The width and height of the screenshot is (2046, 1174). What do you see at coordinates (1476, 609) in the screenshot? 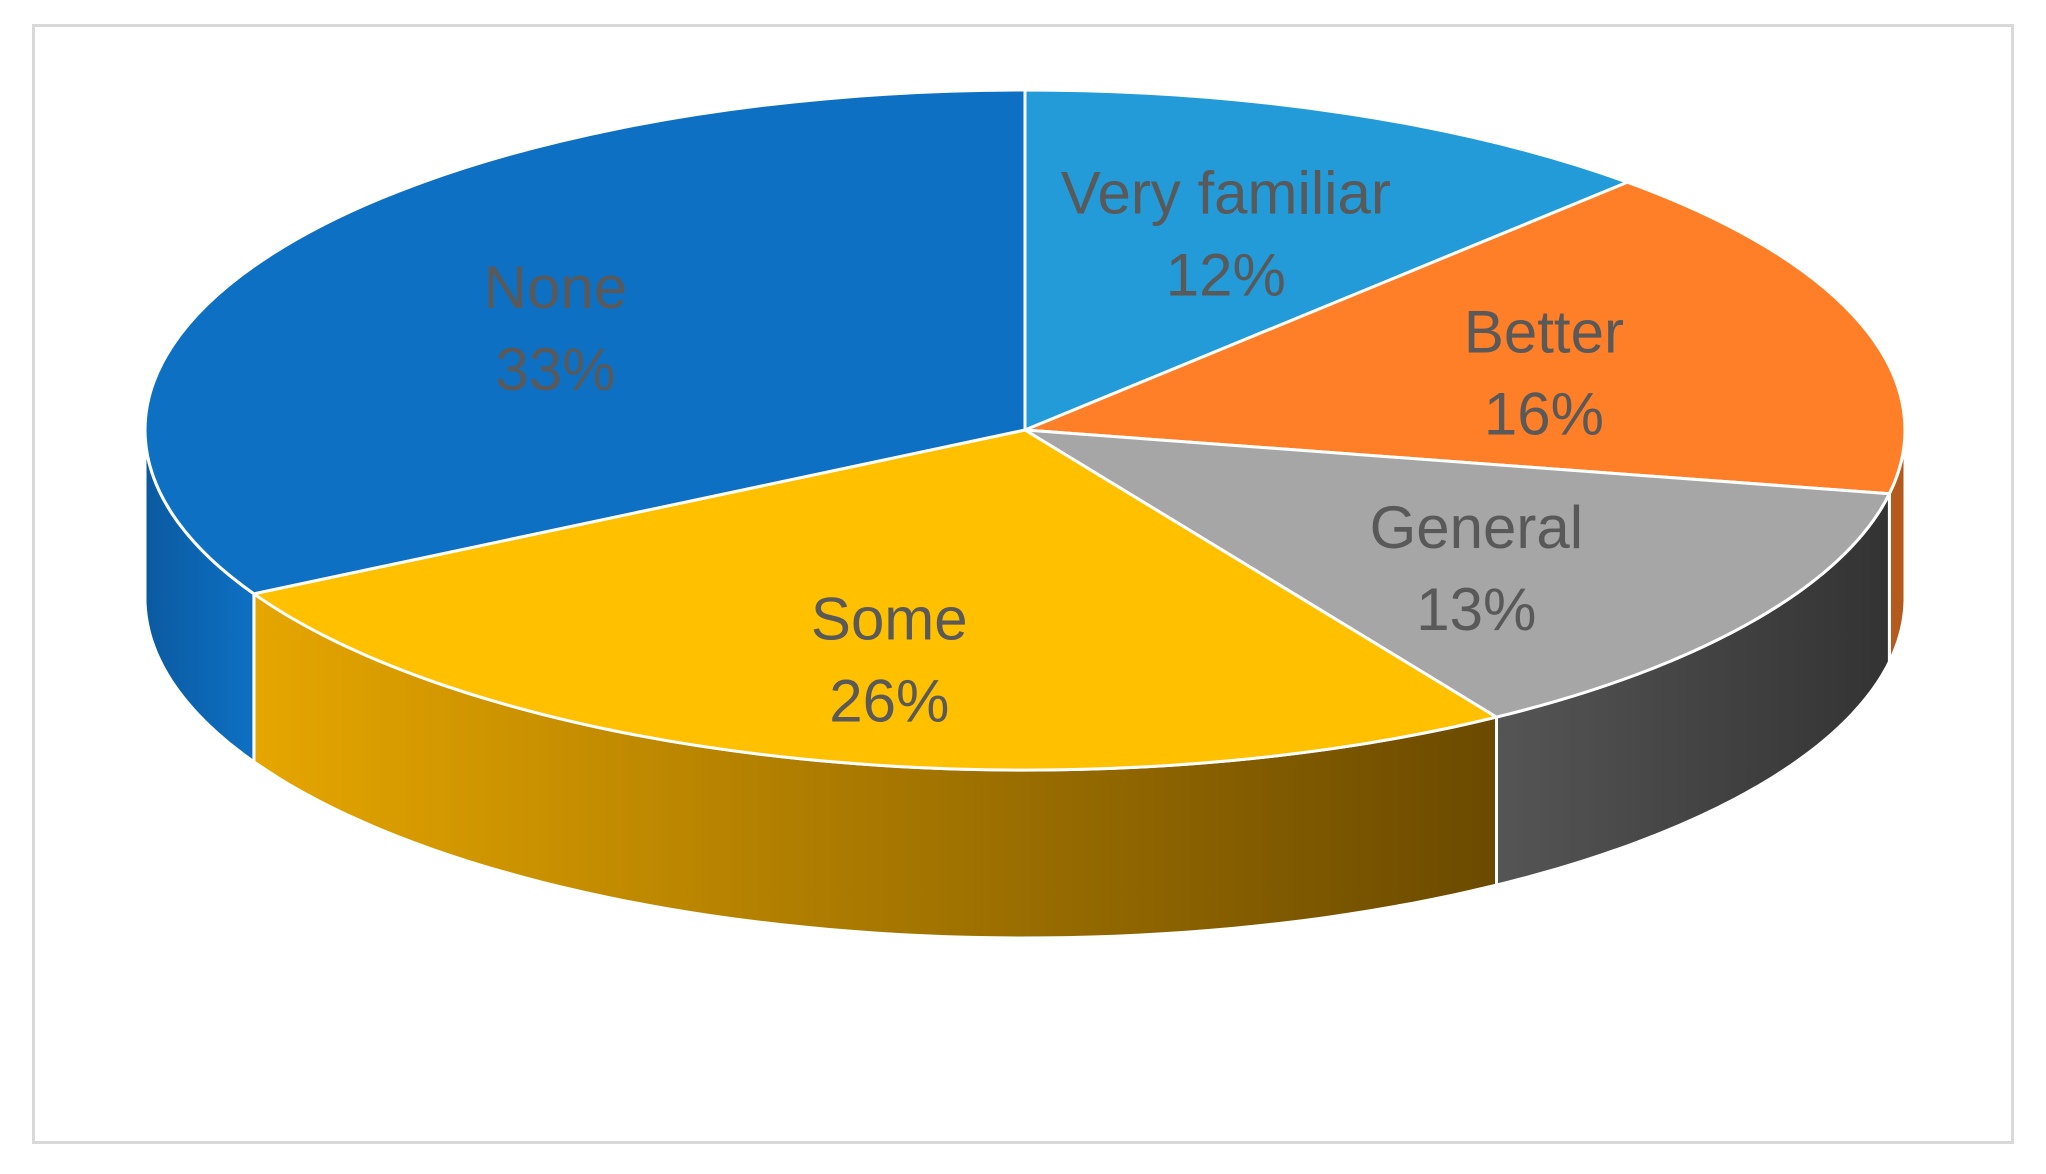
I see `slice-percent-label-general: 13%` at bounding box center [1476, 609].